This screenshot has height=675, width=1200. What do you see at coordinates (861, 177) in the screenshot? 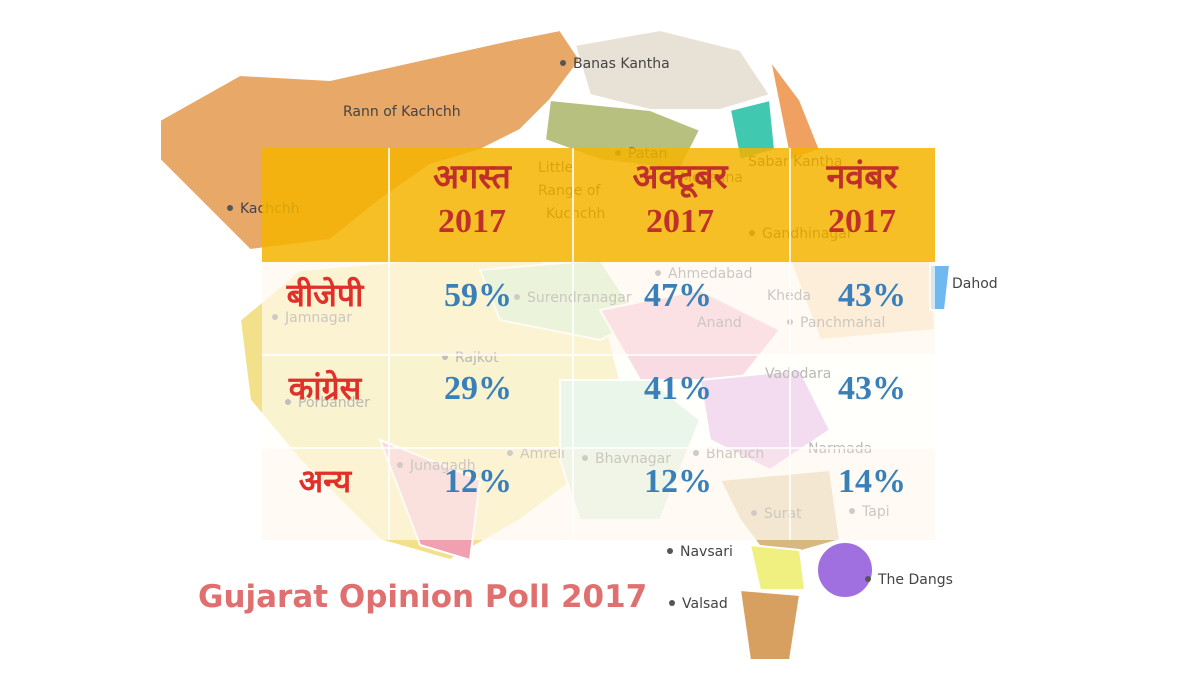
I see `column-header: नवंबर` at bounding box center [861, 177].